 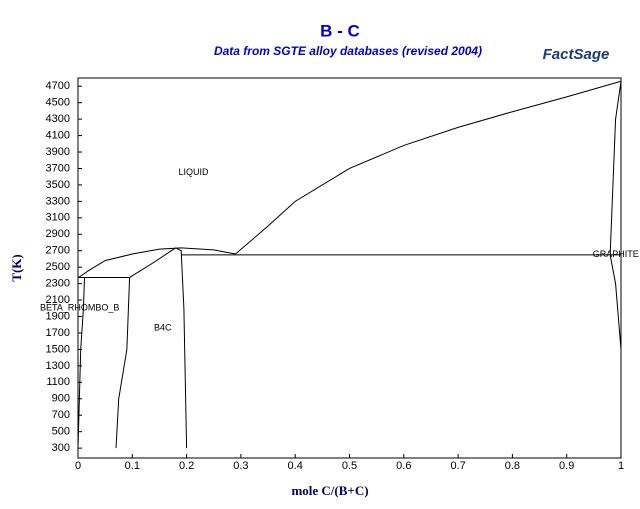 What do you see at coordinates (58, 185) in the screenshot?
I see `y-tick-label: 3500` at bounding box center [58, 185].